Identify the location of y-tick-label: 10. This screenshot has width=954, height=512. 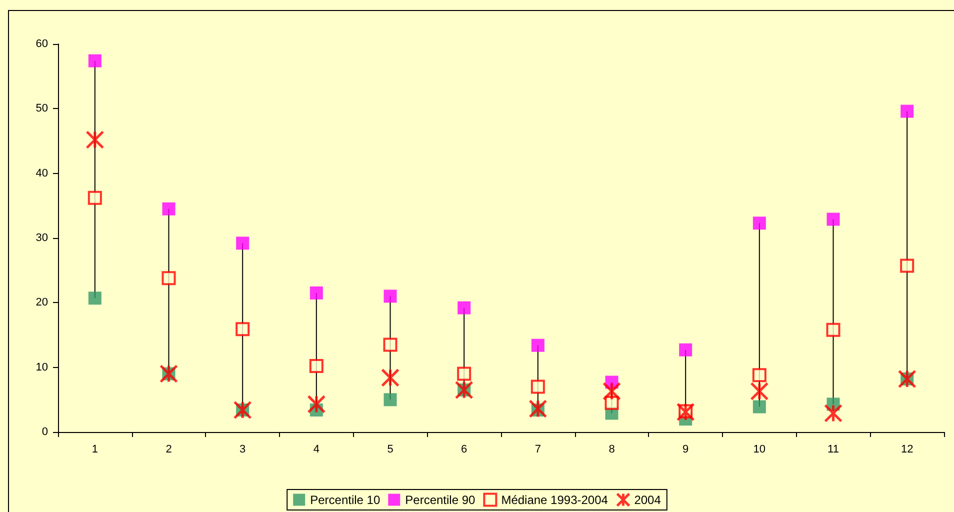
(42, 367).